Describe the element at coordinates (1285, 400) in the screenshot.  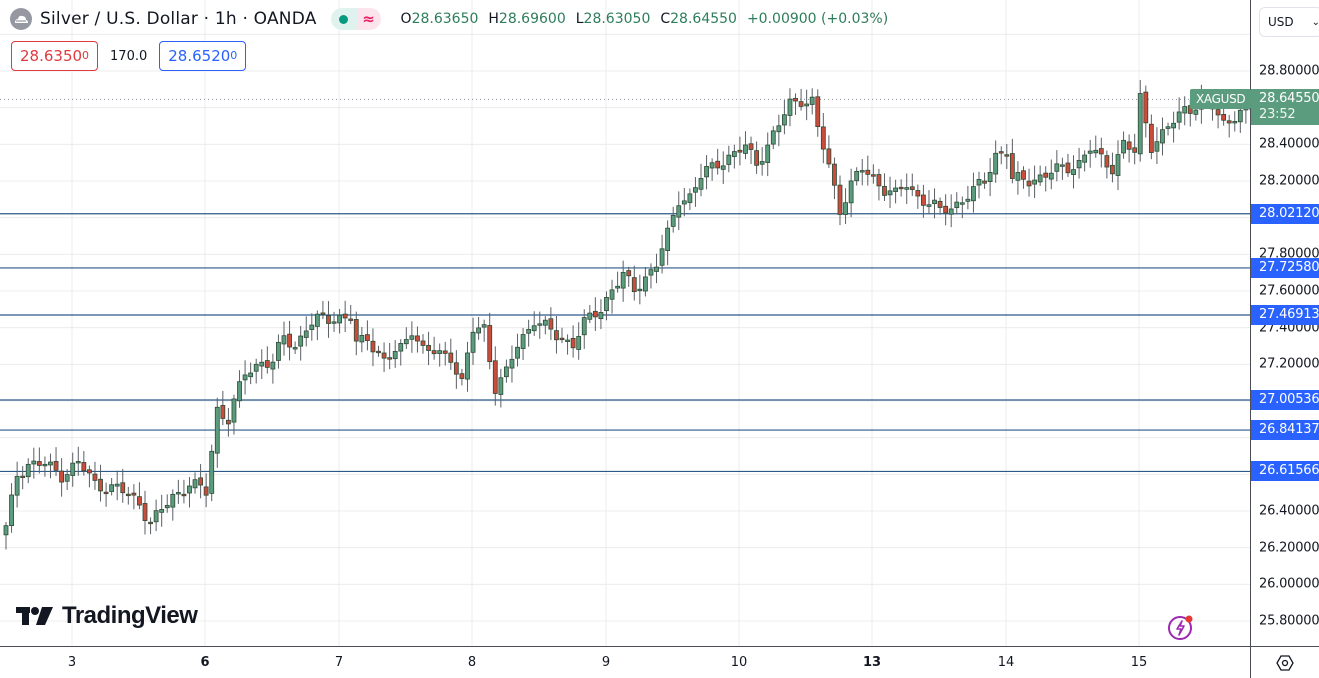
I see `level-price-label: 27.00536` at that location.